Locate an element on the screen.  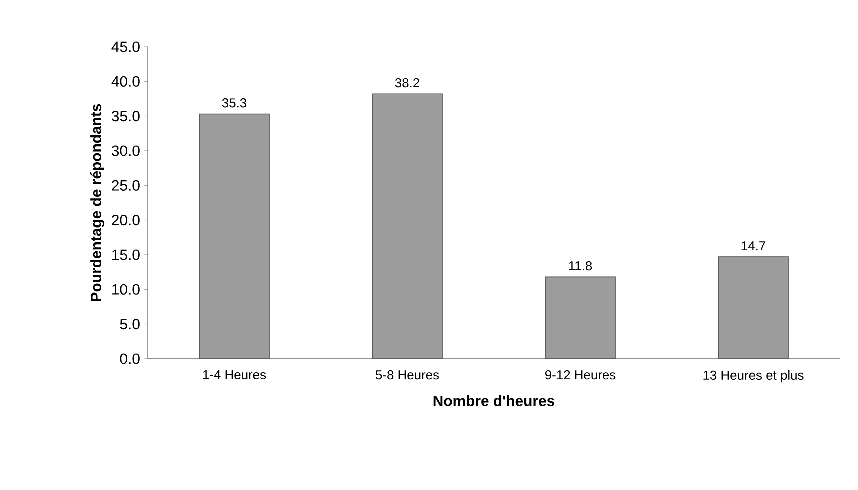
data-label: 11.8 is located at coordinates (580, 266).